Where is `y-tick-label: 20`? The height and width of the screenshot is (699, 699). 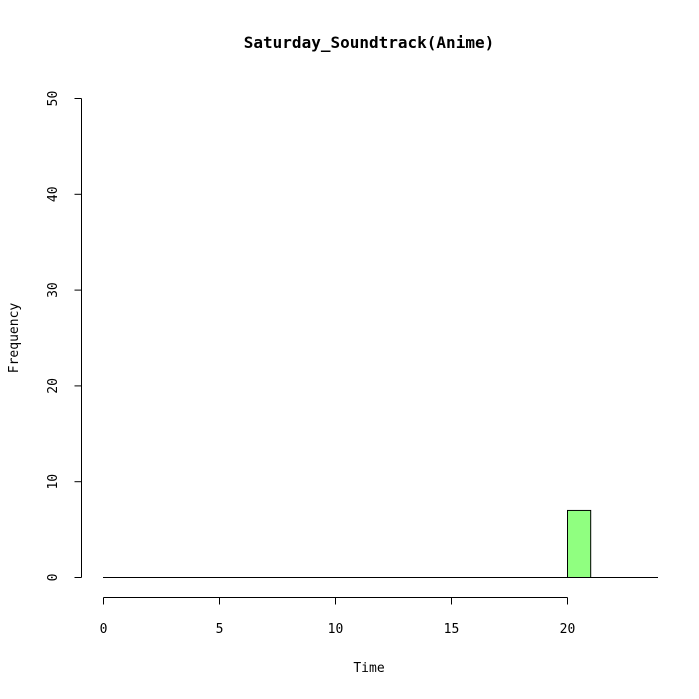
y-tick-label: 20 is located at coordinates (53, 386).